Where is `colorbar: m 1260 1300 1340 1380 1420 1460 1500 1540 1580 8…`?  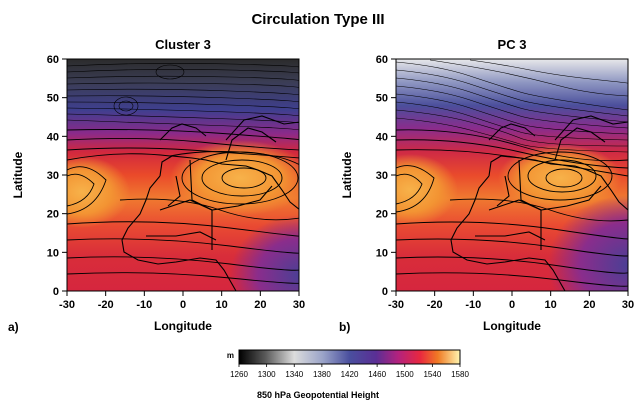
colorbar: m 1260 1300 1340 1380 1420 1460 1500 1540 1580 8… is located at coordinates (348, 374).